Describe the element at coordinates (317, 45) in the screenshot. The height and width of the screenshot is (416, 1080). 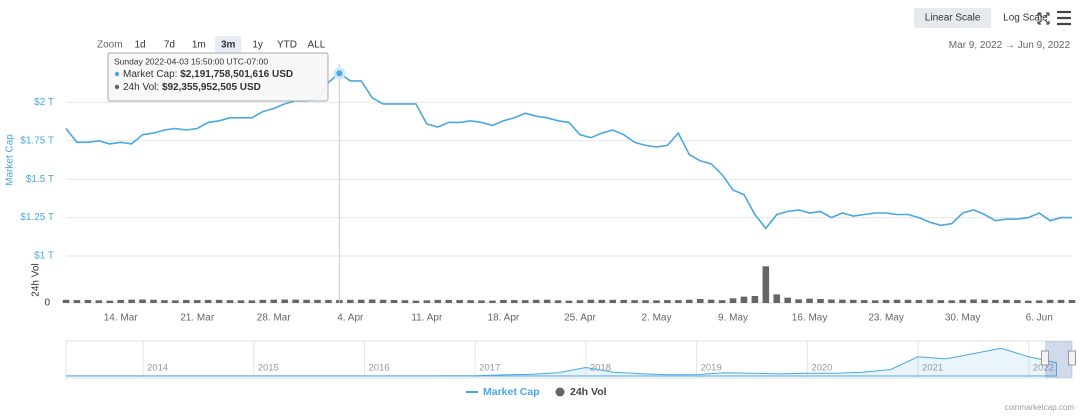
I see `range-button: ALL` at that location.